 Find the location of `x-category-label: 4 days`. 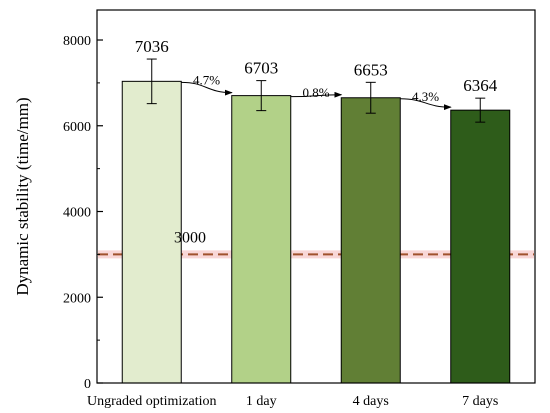

x-category-label: 4 days is located at coordinates (371, 401).